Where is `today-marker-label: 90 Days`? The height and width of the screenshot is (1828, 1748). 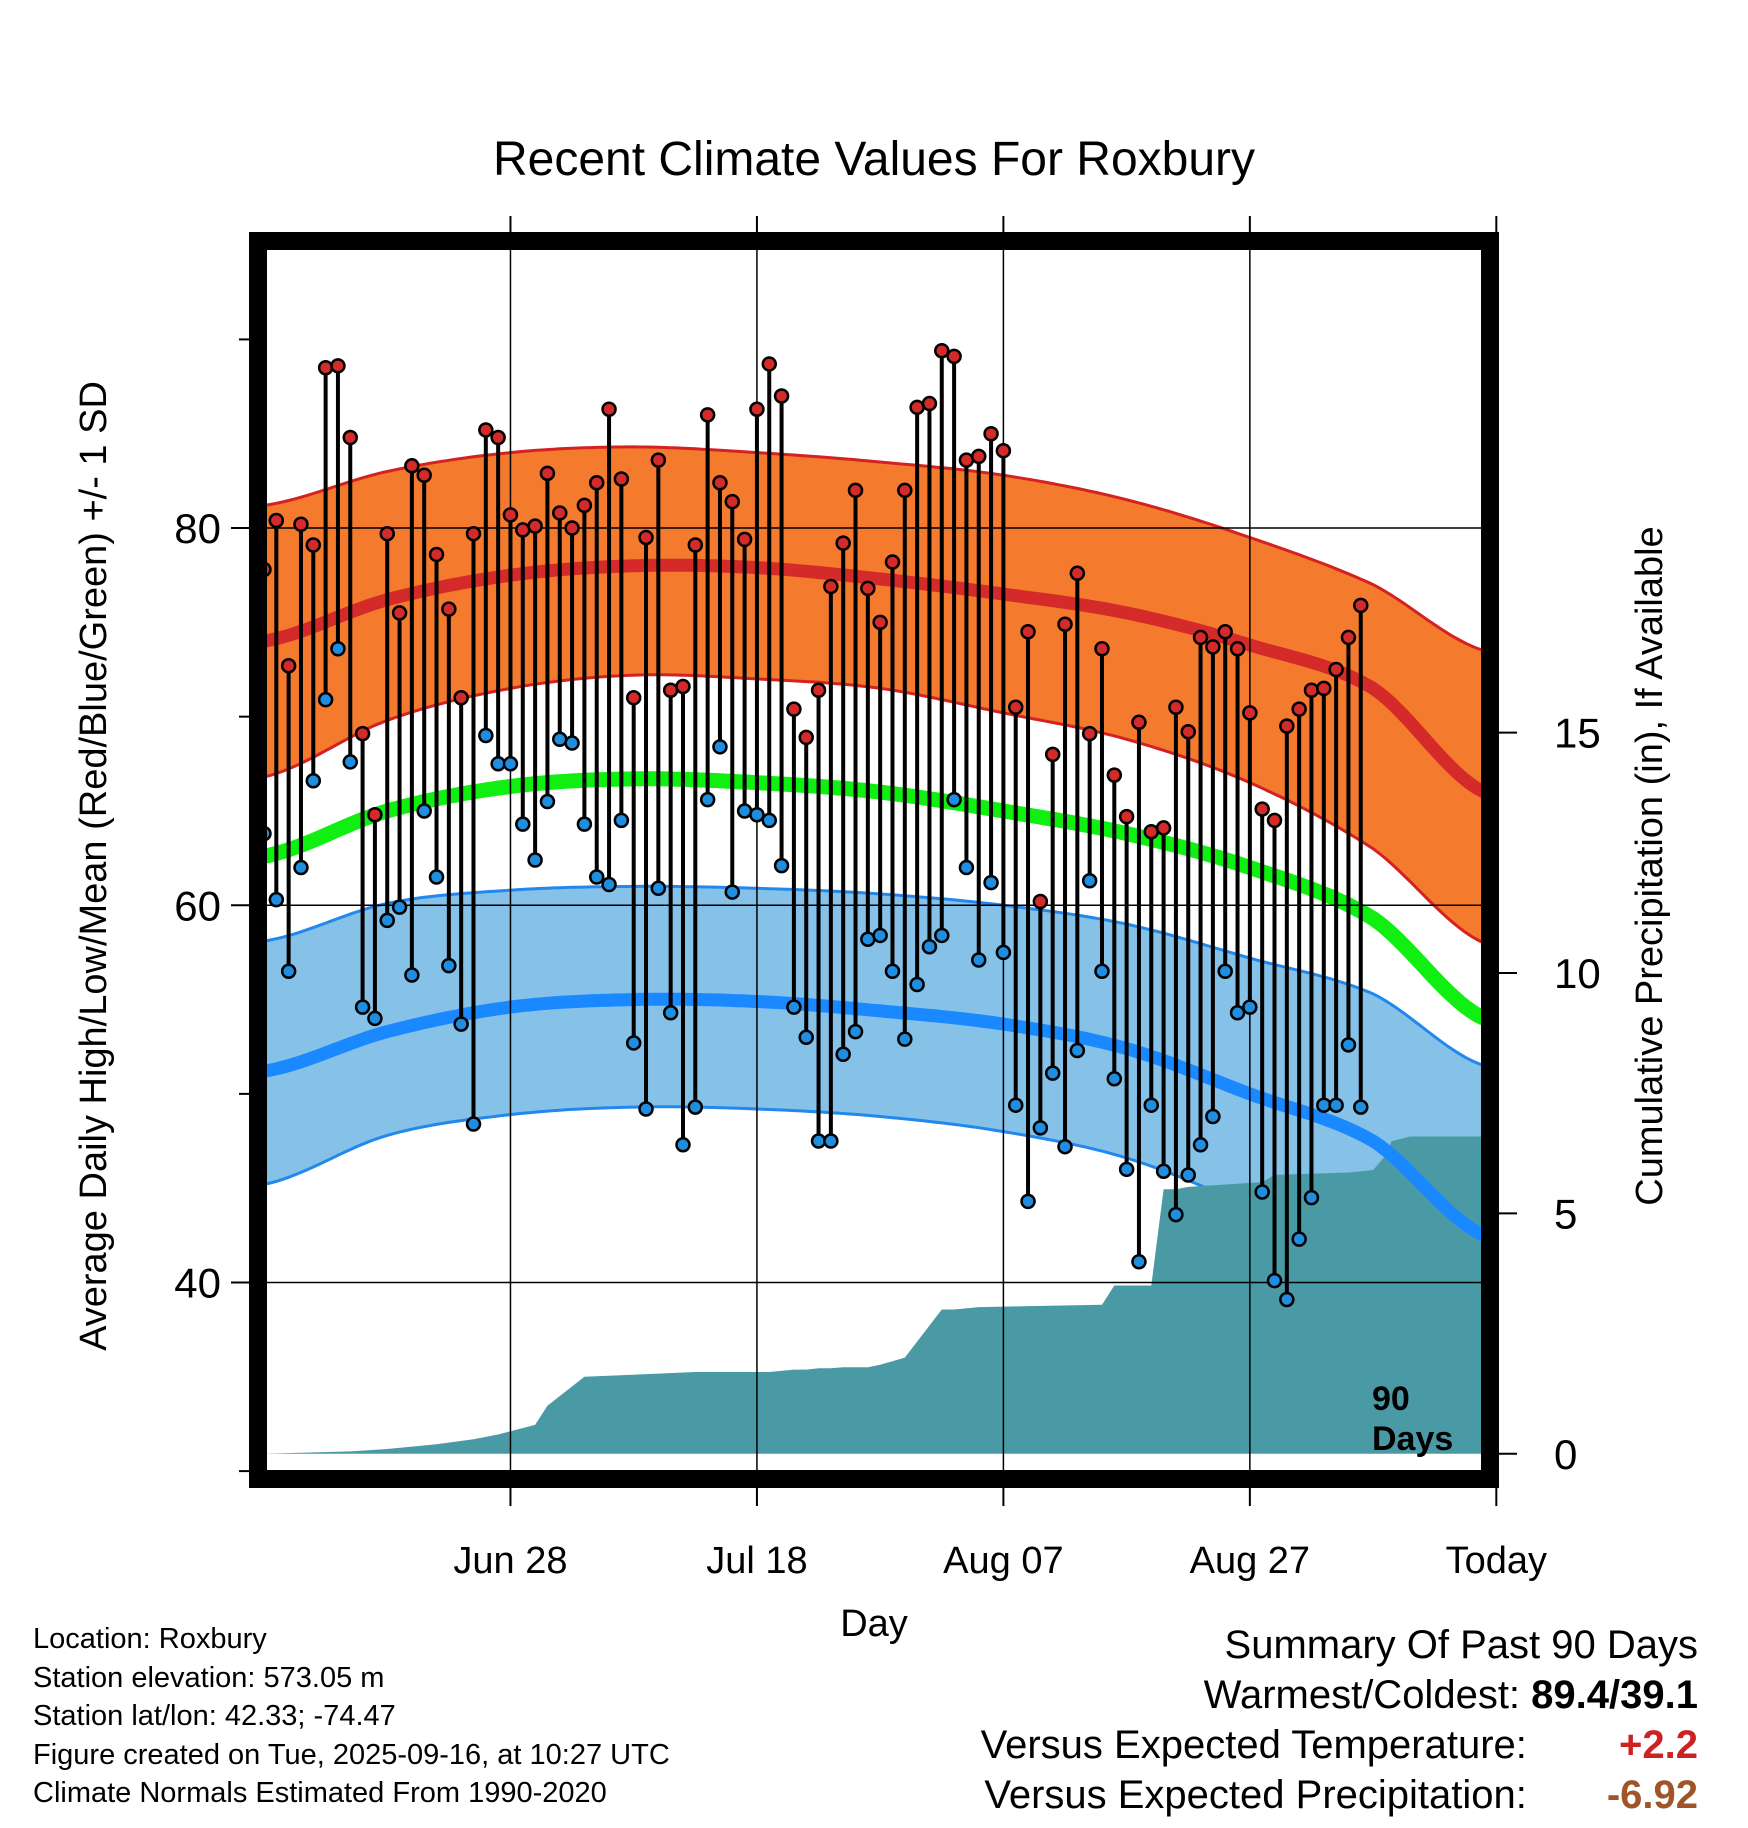 today-marker-label: 90 Days is located at coordinates (1412, 1419).